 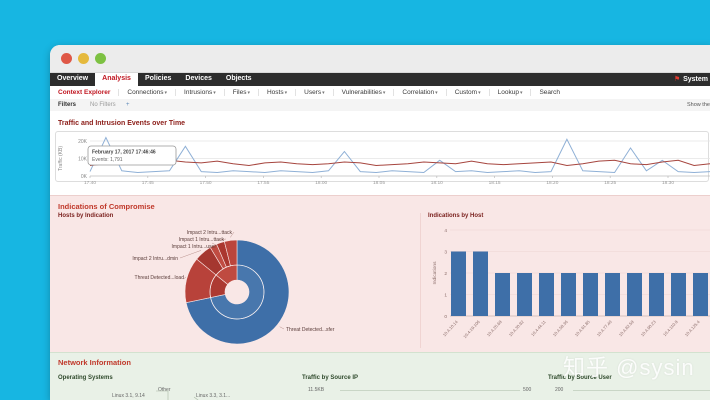 I want to click on operating-systems-title: Operating Systems, so click(x=85, y=378).